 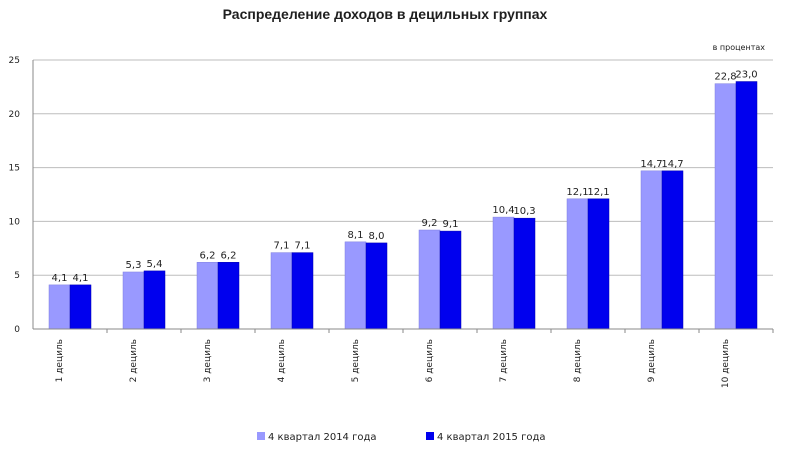 What do you see at coordinates (491, 437) in the screenshot?
I see `legend-label-2015: 4 квартал 2015 года` at bounding box center [491, 437].